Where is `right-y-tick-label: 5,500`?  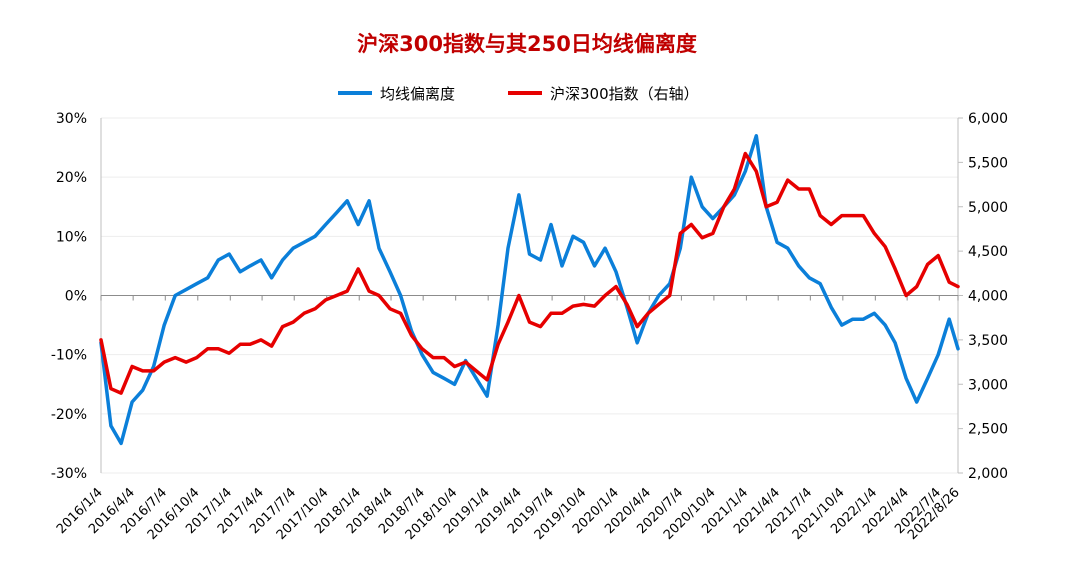 right-y-tick-label: 5,500 is located at coordinates (988, 163).